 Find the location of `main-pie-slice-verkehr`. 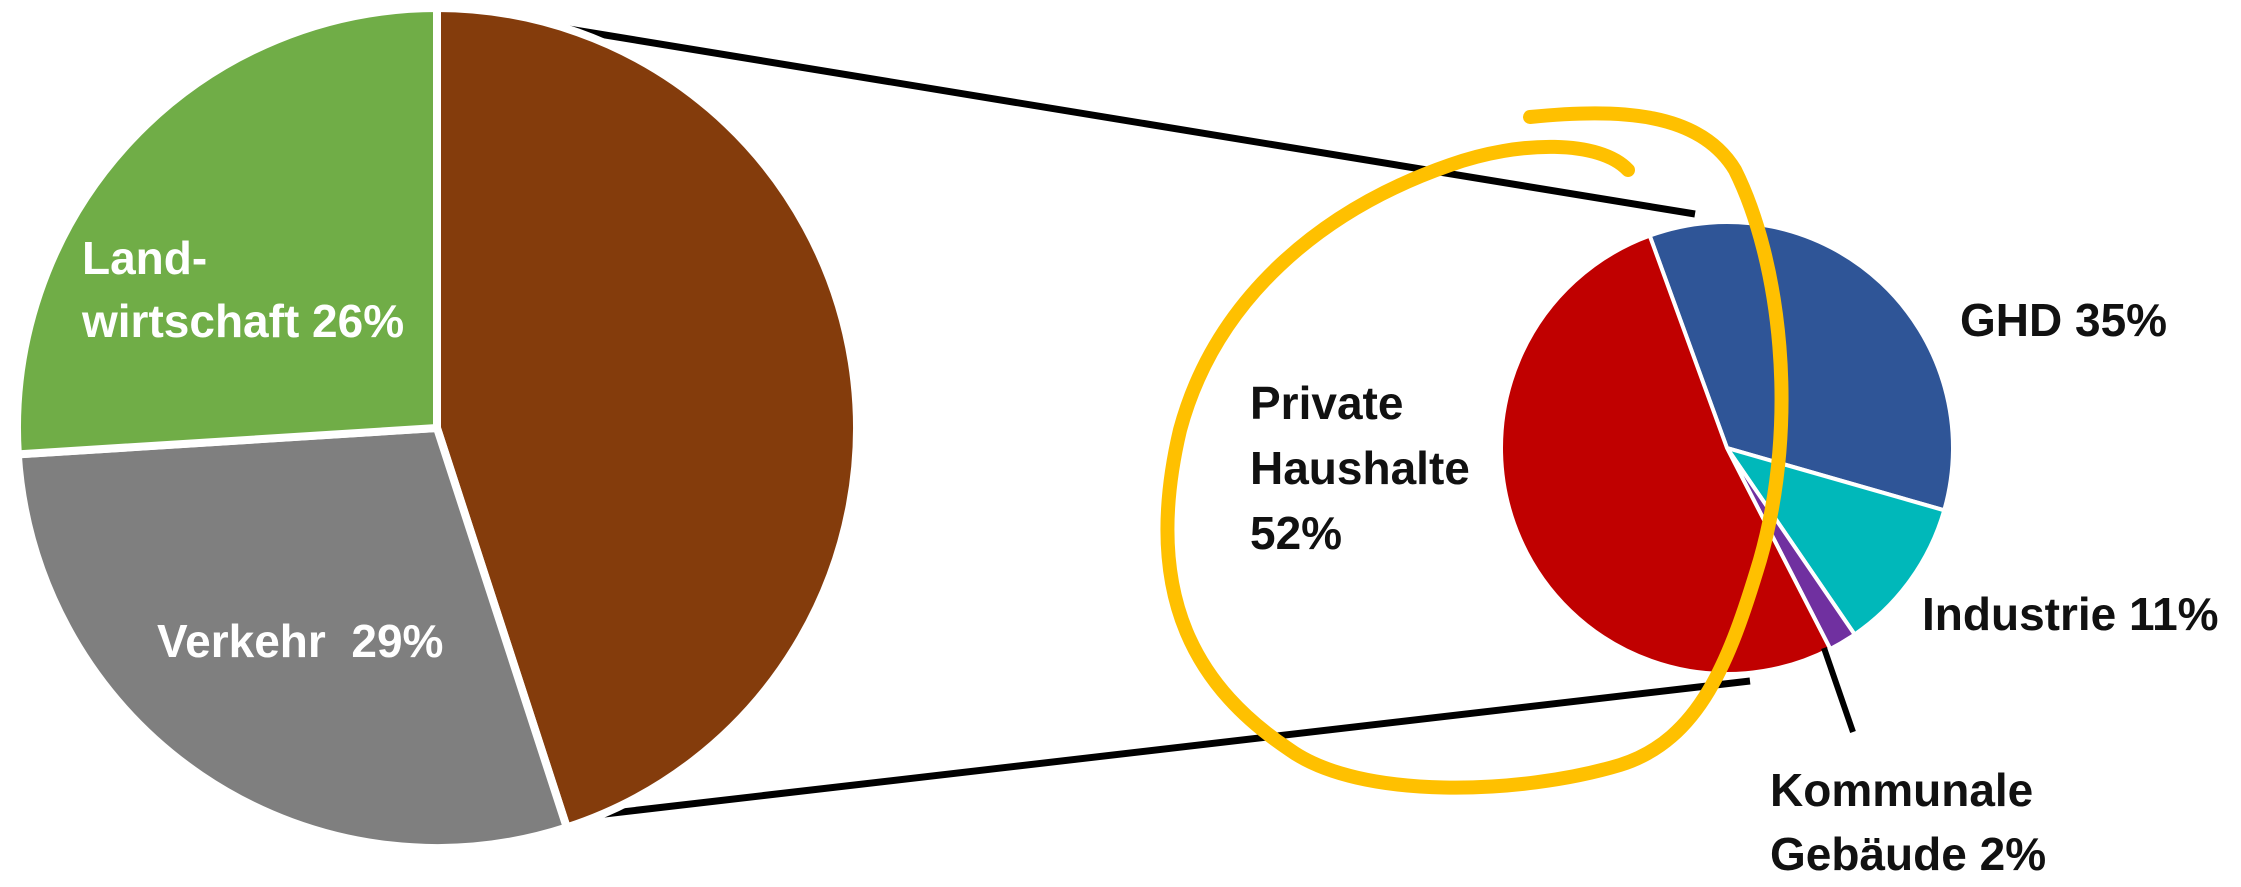

main-pie-slice-verkehr is located at coordinates (292, 638).